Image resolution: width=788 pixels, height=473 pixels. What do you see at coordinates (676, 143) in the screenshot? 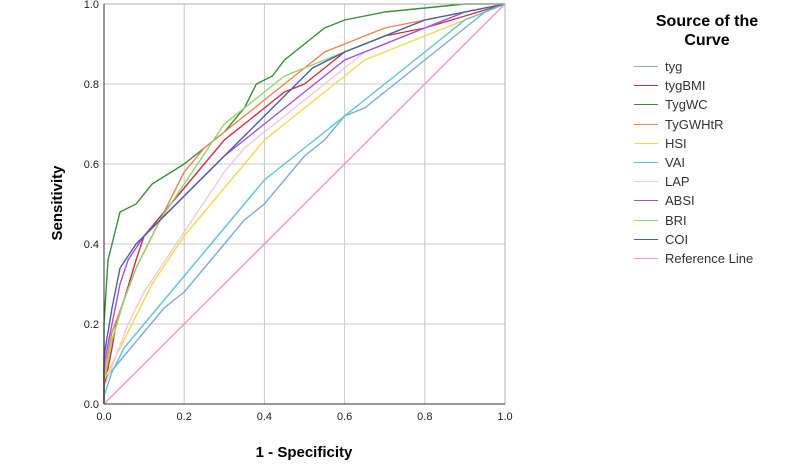
I see `legend-label: HSI` at bounding box center [676, 143].